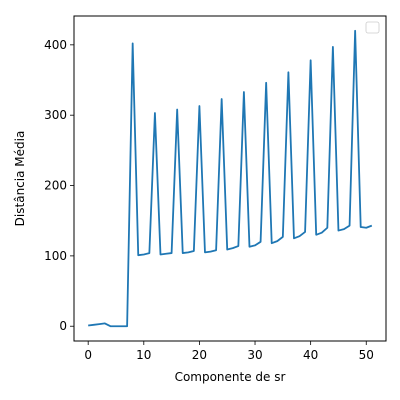 This screenshot has width=400, height=400. Describe the element at coordinates (254, 355) in the screenshot. I see `x-tick-label: 30` at that location.